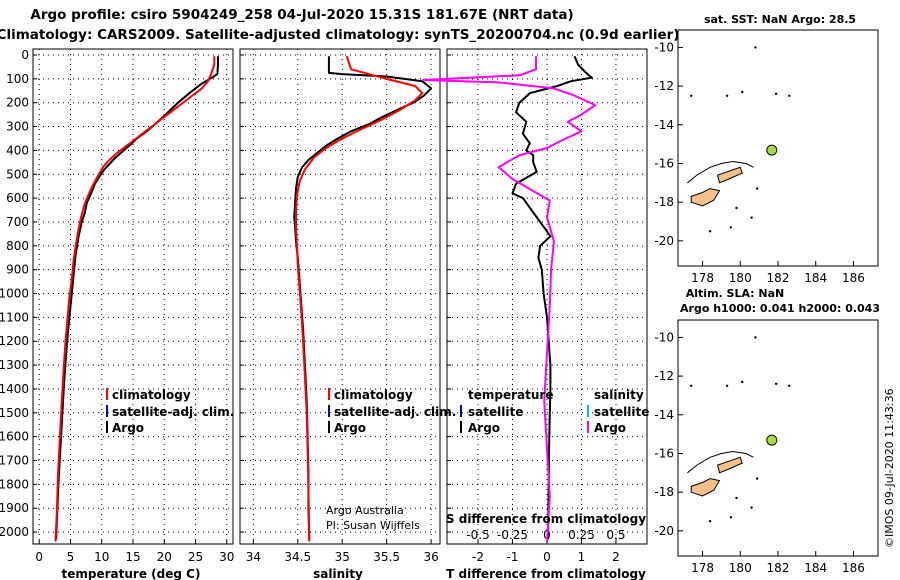 Image resolution: width=900 pixels, height=580 pixels. I want to click on x-tick-label: 30, so click(226, 557).